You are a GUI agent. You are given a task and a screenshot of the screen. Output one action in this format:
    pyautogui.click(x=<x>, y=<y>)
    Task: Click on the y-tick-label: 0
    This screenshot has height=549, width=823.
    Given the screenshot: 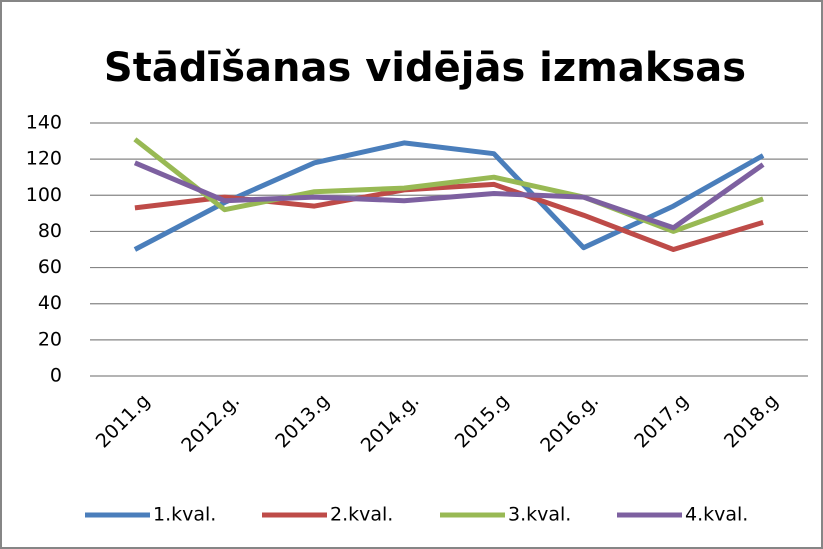 What is the action you would take?
    pyautogui.click(x=56, y=376)
    